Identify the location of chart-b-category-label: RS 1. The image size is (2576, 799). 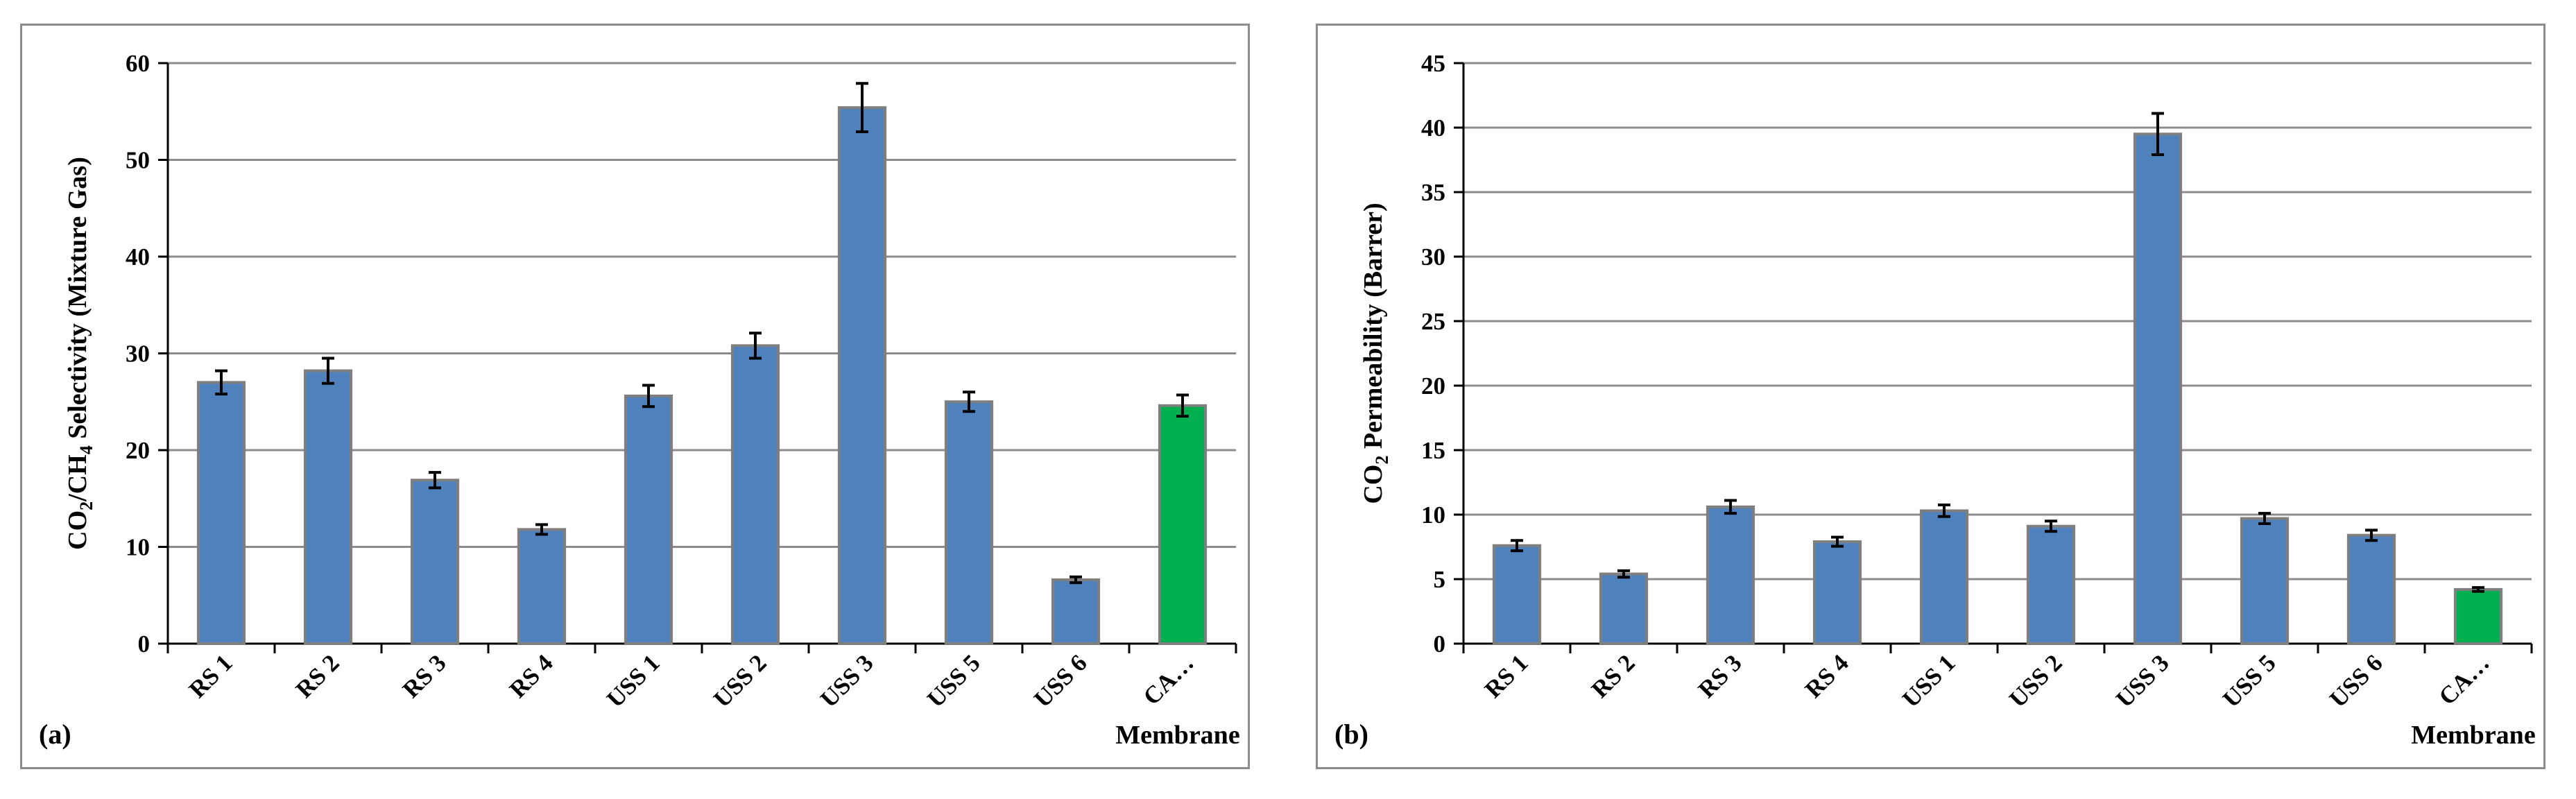
(1506, 676).